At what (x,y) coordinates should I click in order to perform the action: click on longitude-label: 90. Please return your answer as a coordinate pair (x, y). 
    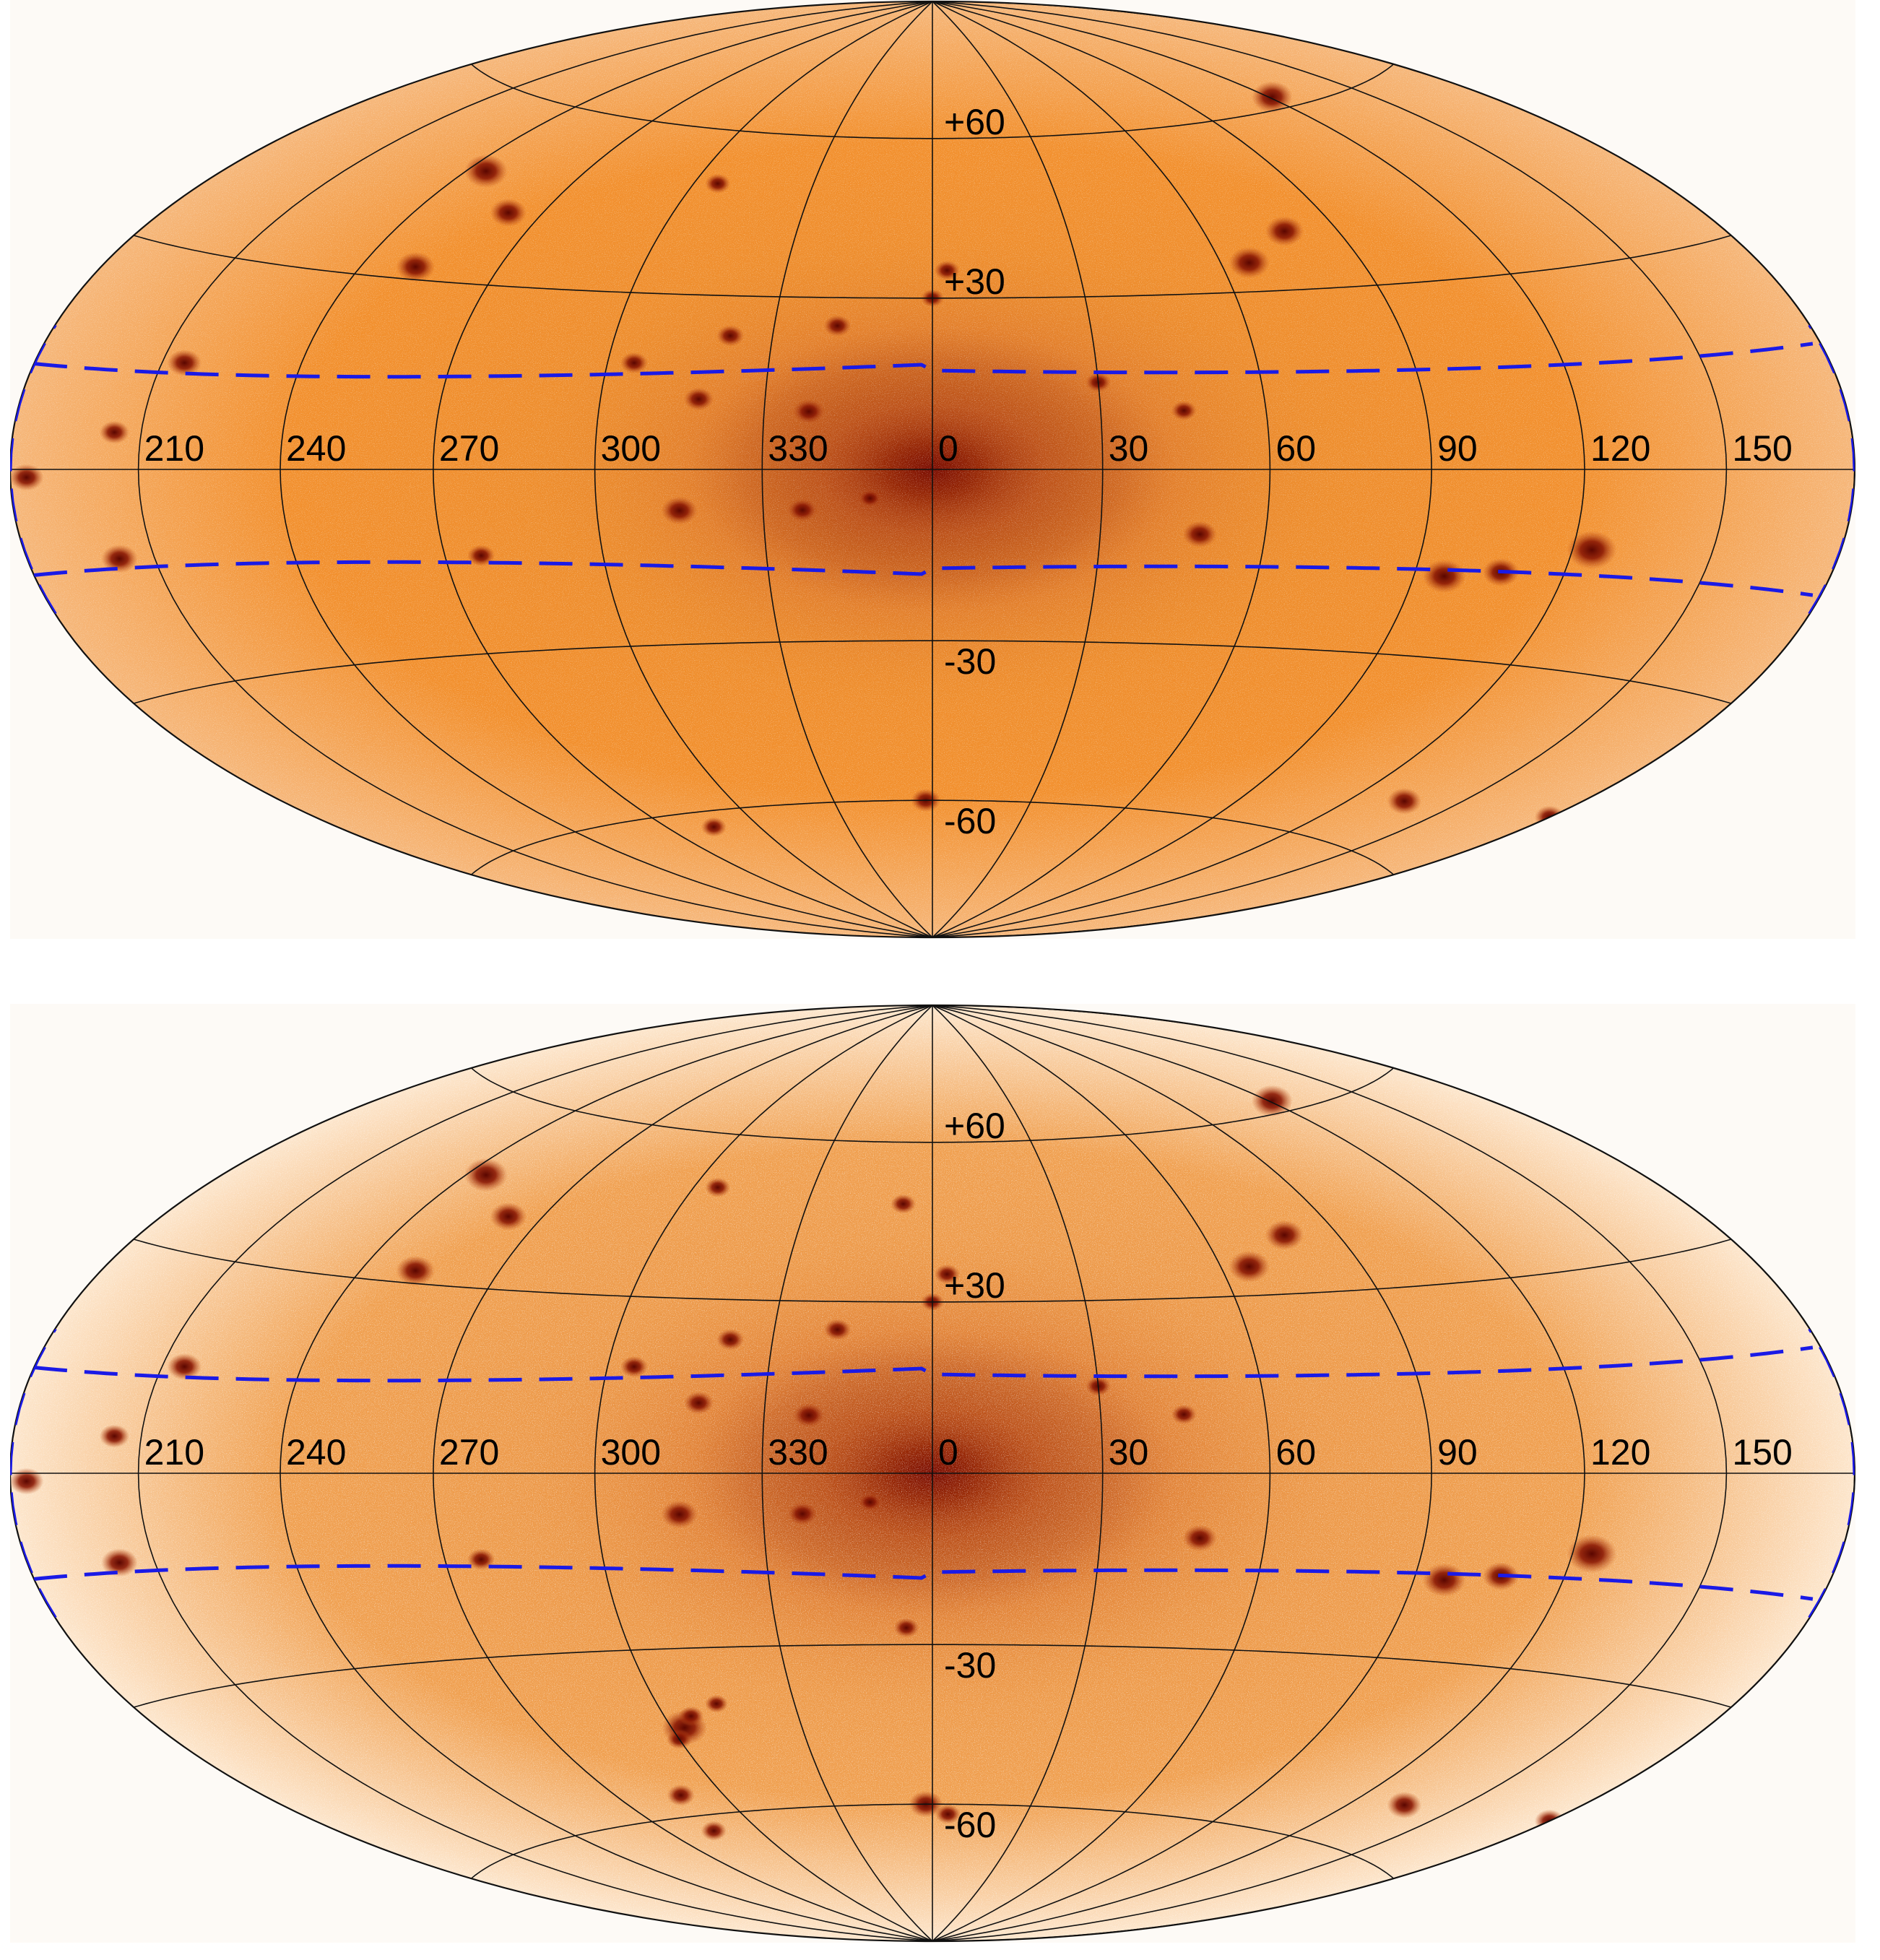
    Looking at the image, I should click on (1457, 1453).